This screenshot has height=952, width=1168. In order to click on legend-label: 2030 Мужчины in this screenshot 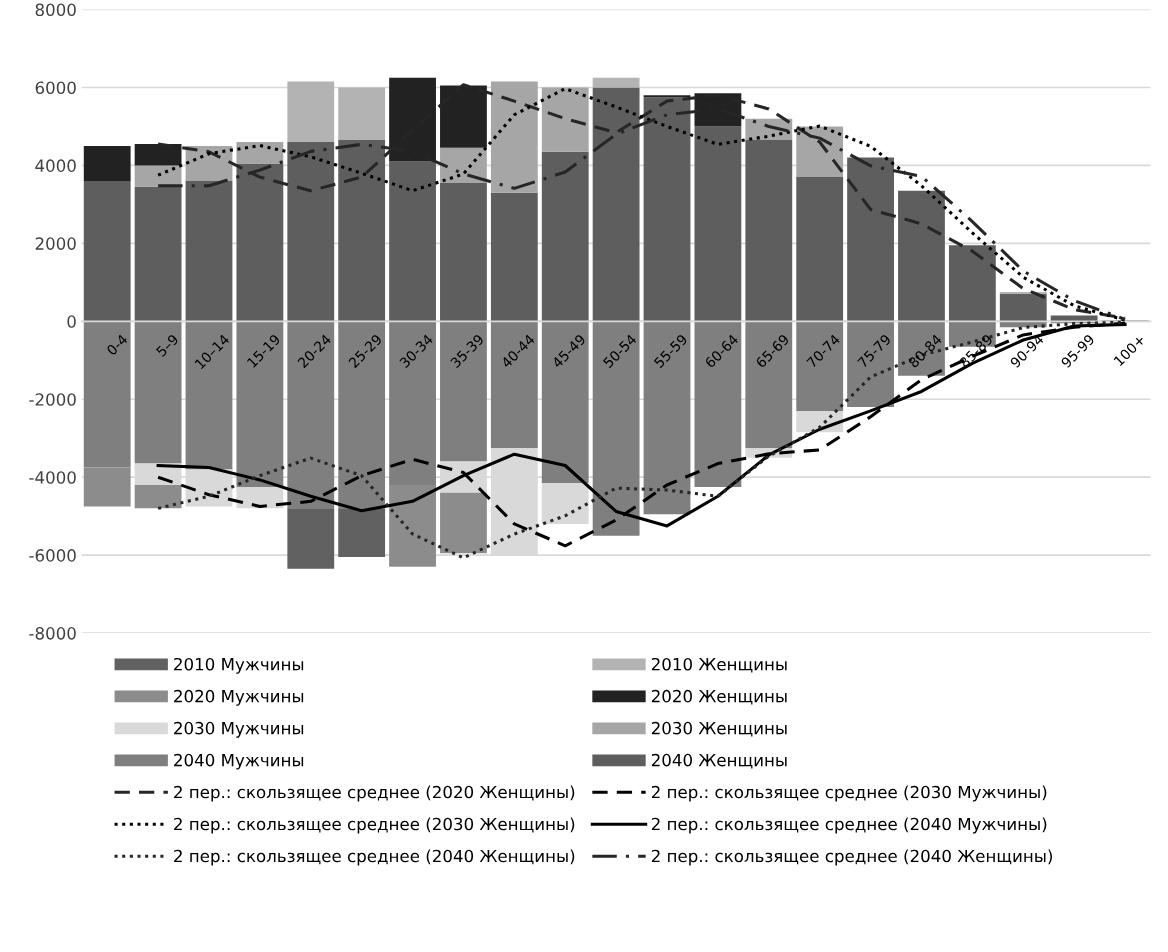, I will do `click(239, 729)`.